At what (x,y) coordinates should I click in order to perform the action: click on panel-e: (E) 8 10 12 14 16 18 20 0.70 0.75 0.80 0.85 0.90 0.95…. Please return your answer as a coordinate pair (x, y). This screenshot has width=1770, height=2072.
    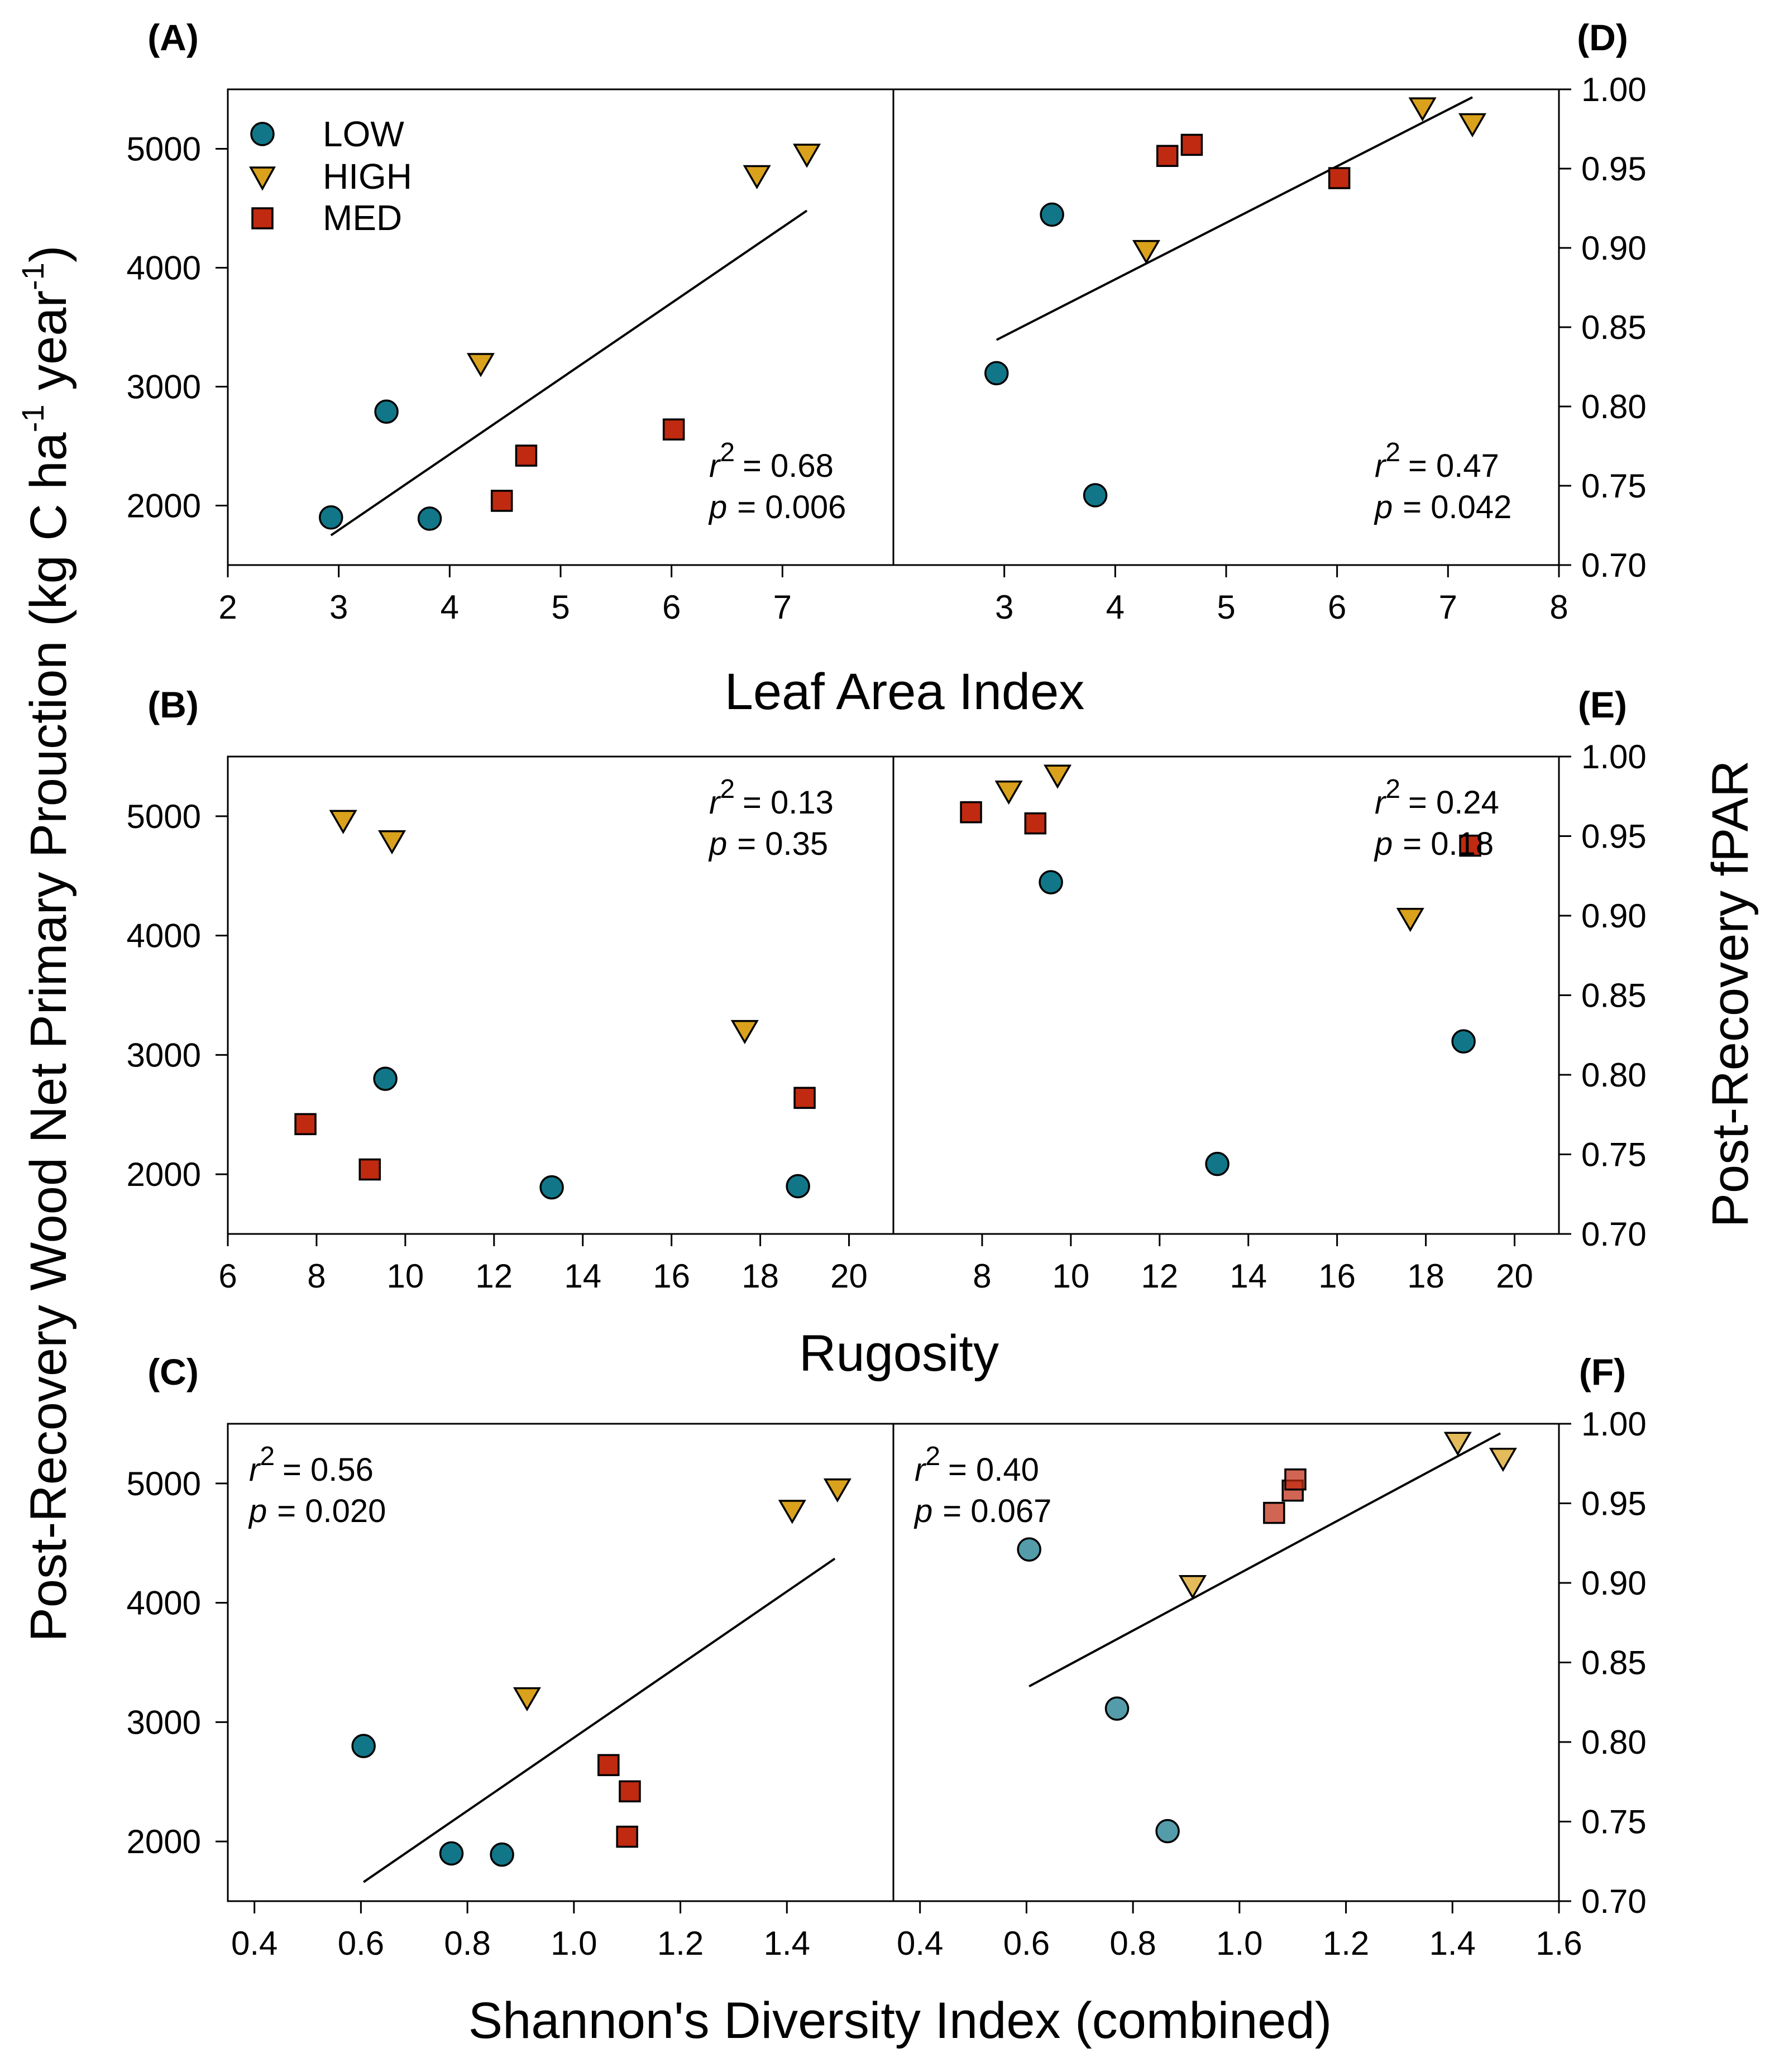
    Looking at the image, I should click on (1303, 989).